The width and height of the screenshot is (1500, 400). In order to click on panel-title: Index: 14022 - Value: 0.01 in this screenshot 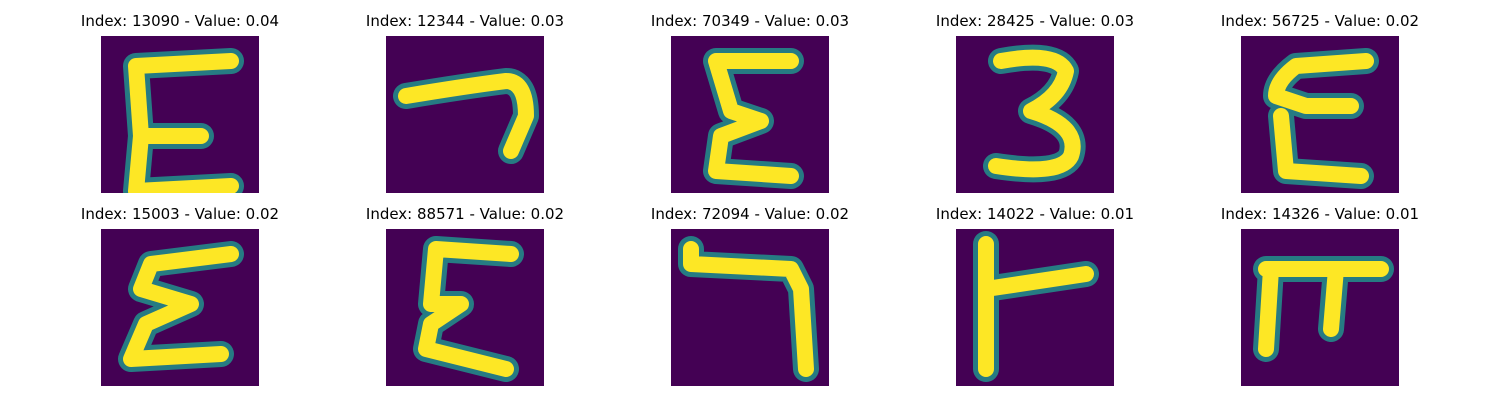, I will do `click(1035, 214)`.